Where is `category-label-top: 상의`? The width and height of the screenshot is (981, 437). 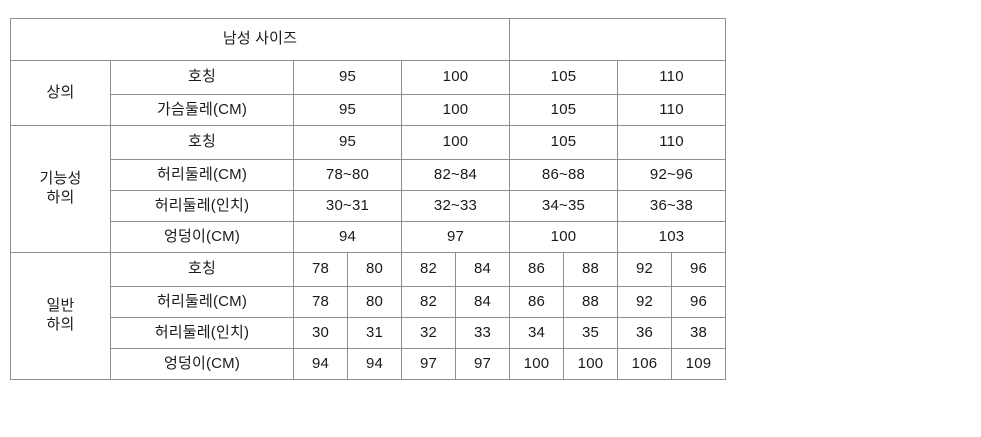
category-label-top: 상의 is located at coordinates (60, 93).